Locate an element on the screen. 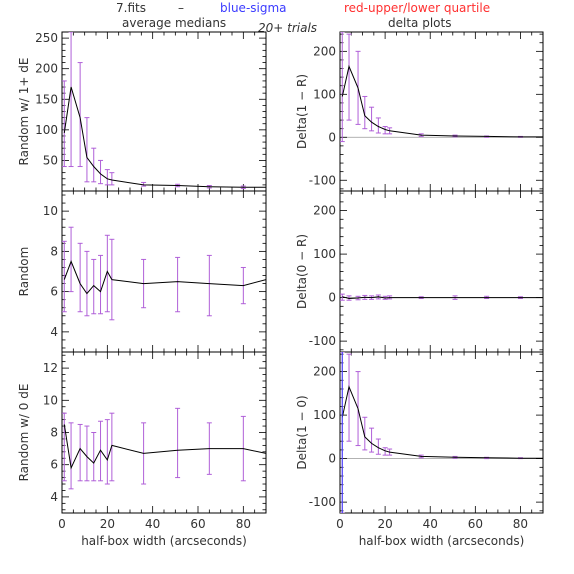  panel-1: 50 100 150 200 250 Random w/ 1+ dE is located at coordinates (142, 111).